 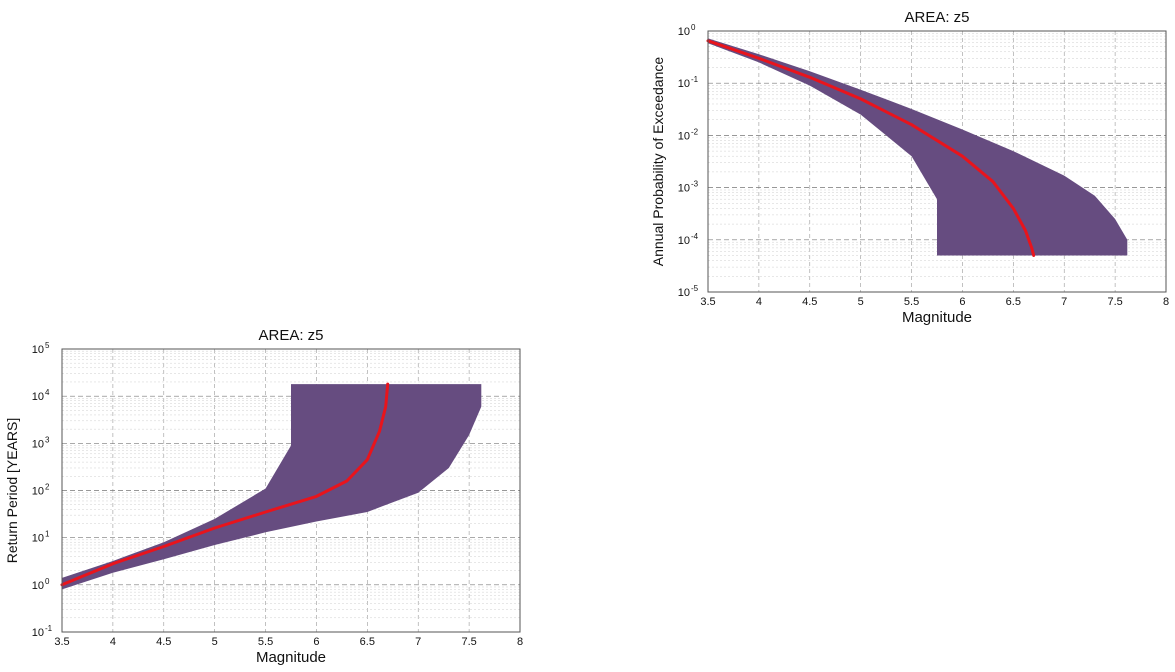 I want to click on y-tick-exponent: 3, so click(x=47, y=439).